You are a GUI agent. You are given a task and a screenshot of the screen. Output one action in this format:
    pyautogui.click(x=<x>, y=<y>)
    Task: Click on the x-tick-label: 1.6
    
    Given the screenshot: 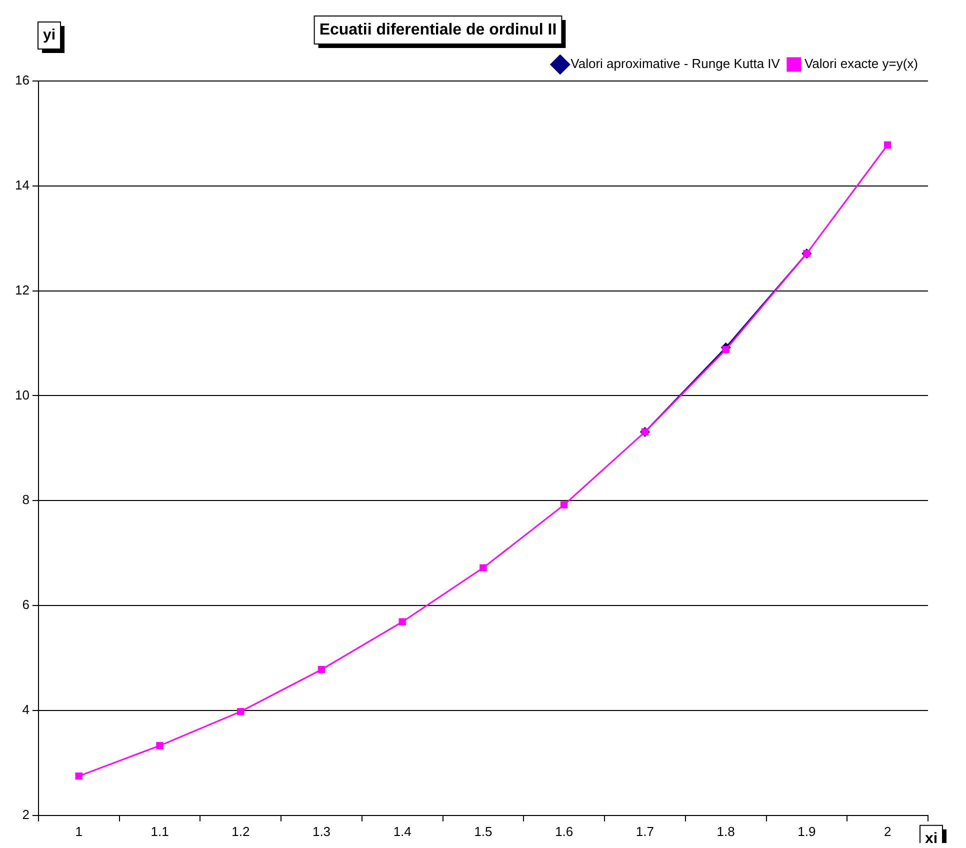 What is the action you would take?
    pyautogui.click(x=564, y=831)
    